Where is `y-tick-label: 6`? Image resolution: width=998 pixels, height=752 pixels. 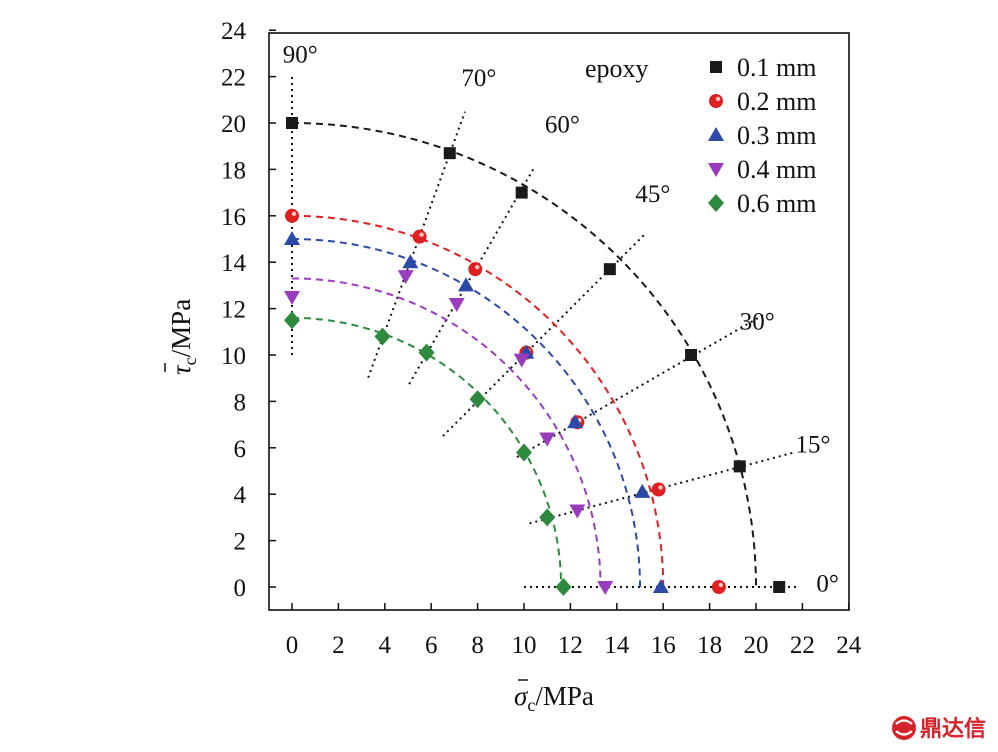 y-tick-label: 6 is located at coordinates (240, 449).